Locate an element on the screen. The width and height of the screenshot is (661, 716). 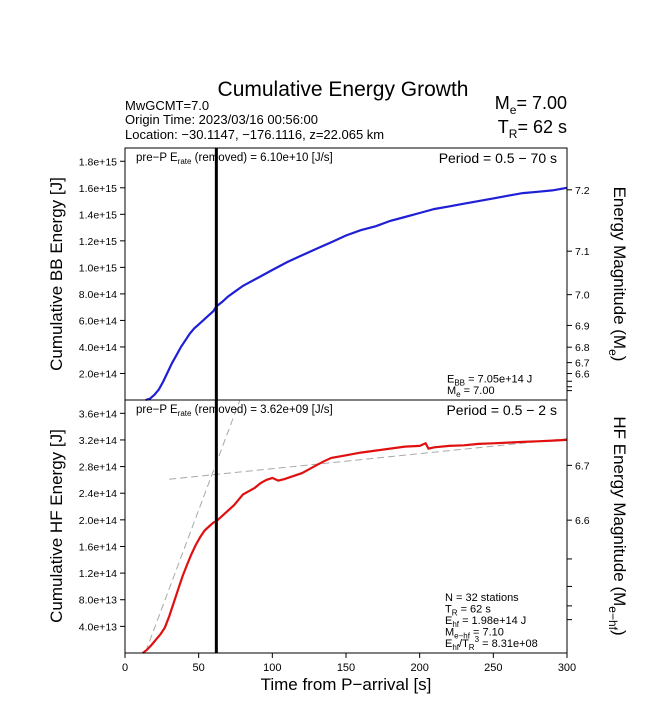
x-tick-label: 0 is located at coordinates (125, 668).